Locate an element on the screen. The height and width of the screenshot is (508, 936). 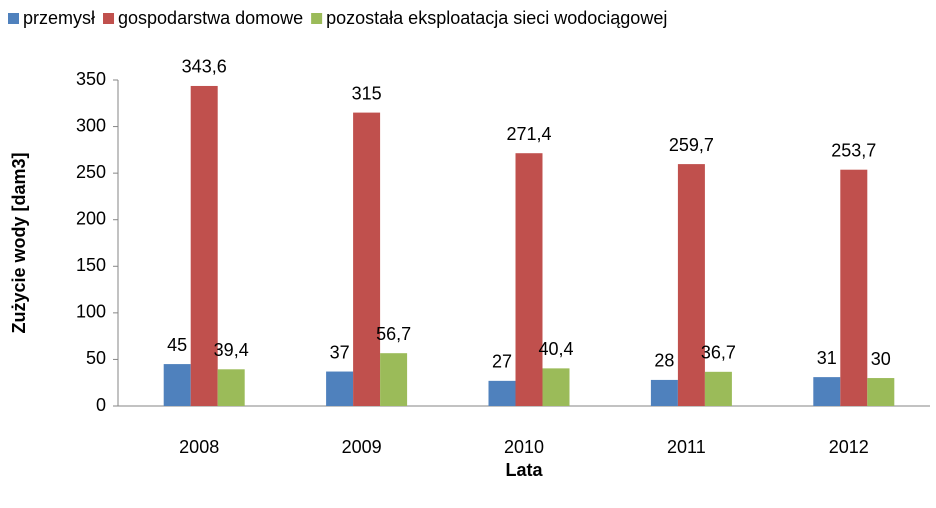
data-label: 28 is located at coordinates (664, 361).